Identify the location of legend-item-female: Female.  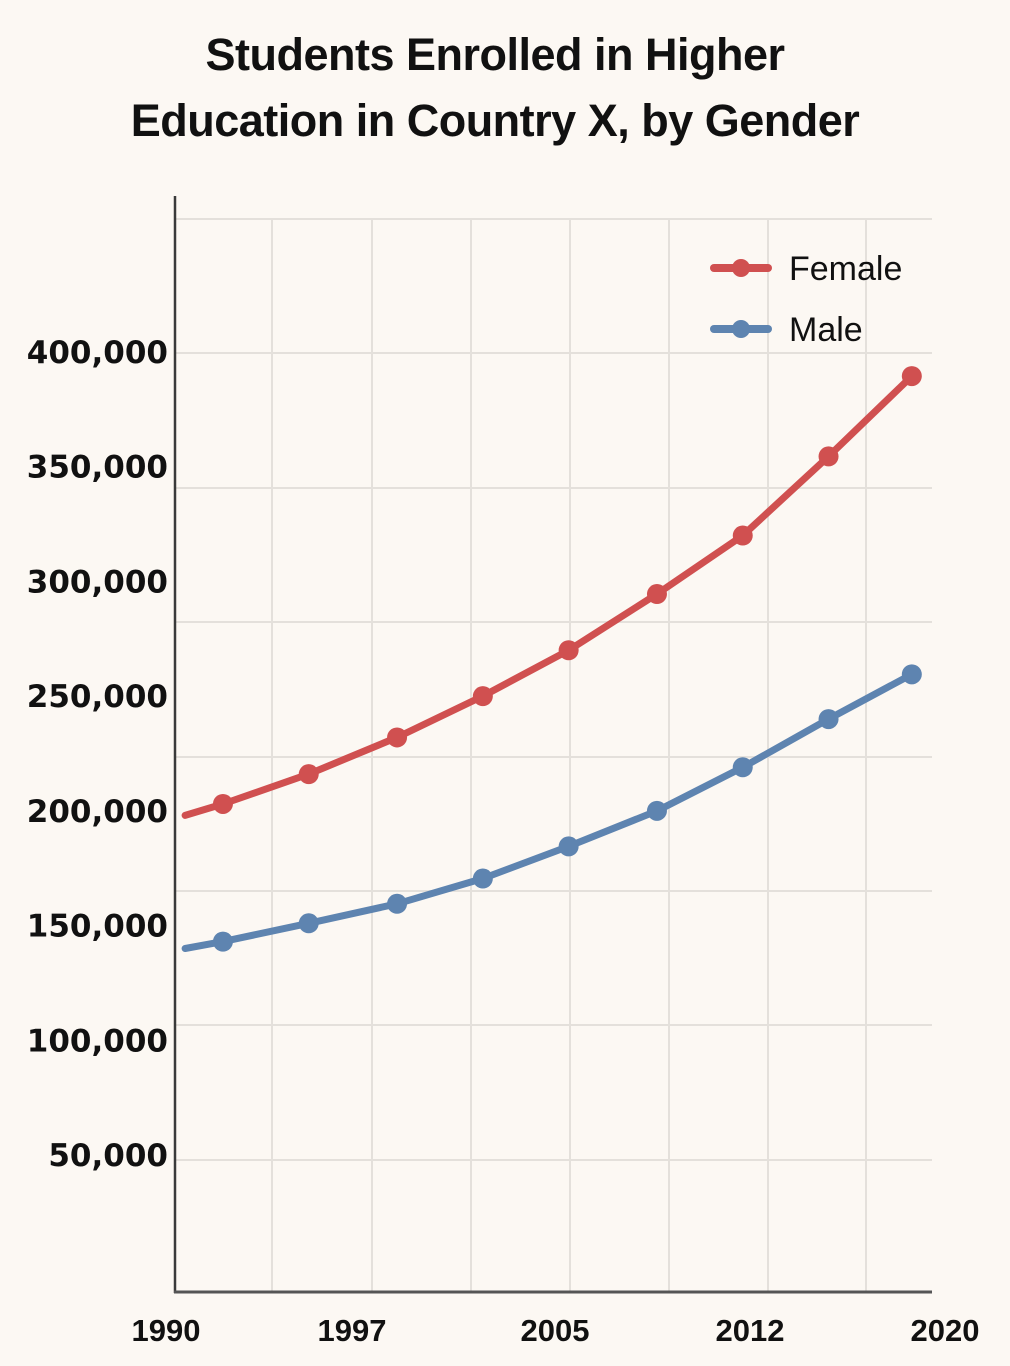
(806, 269).